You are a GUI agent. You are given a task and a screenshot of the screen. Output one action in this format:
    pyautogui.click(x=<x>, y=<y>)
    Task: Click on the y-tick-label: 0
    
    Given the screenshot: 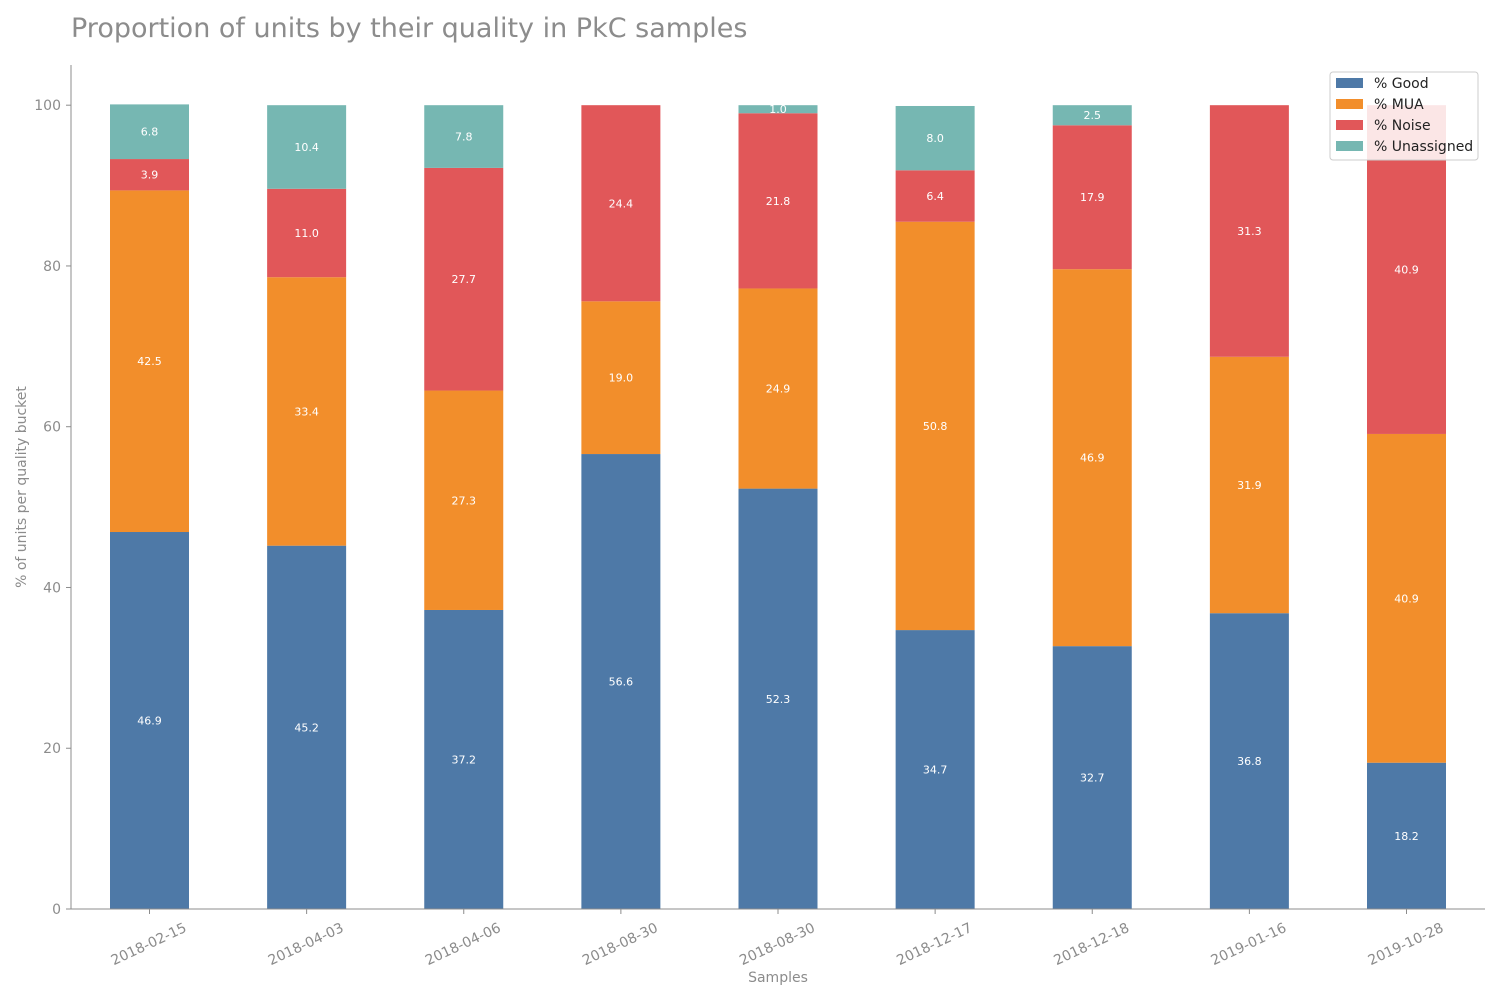 What is the action you would take?
    pyautogui.click(x=56, y=910)
    